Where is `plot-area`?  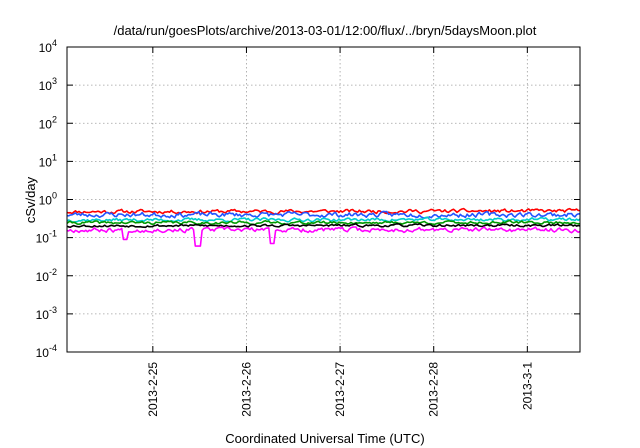
plot-area is located at coordinates (323, 227).